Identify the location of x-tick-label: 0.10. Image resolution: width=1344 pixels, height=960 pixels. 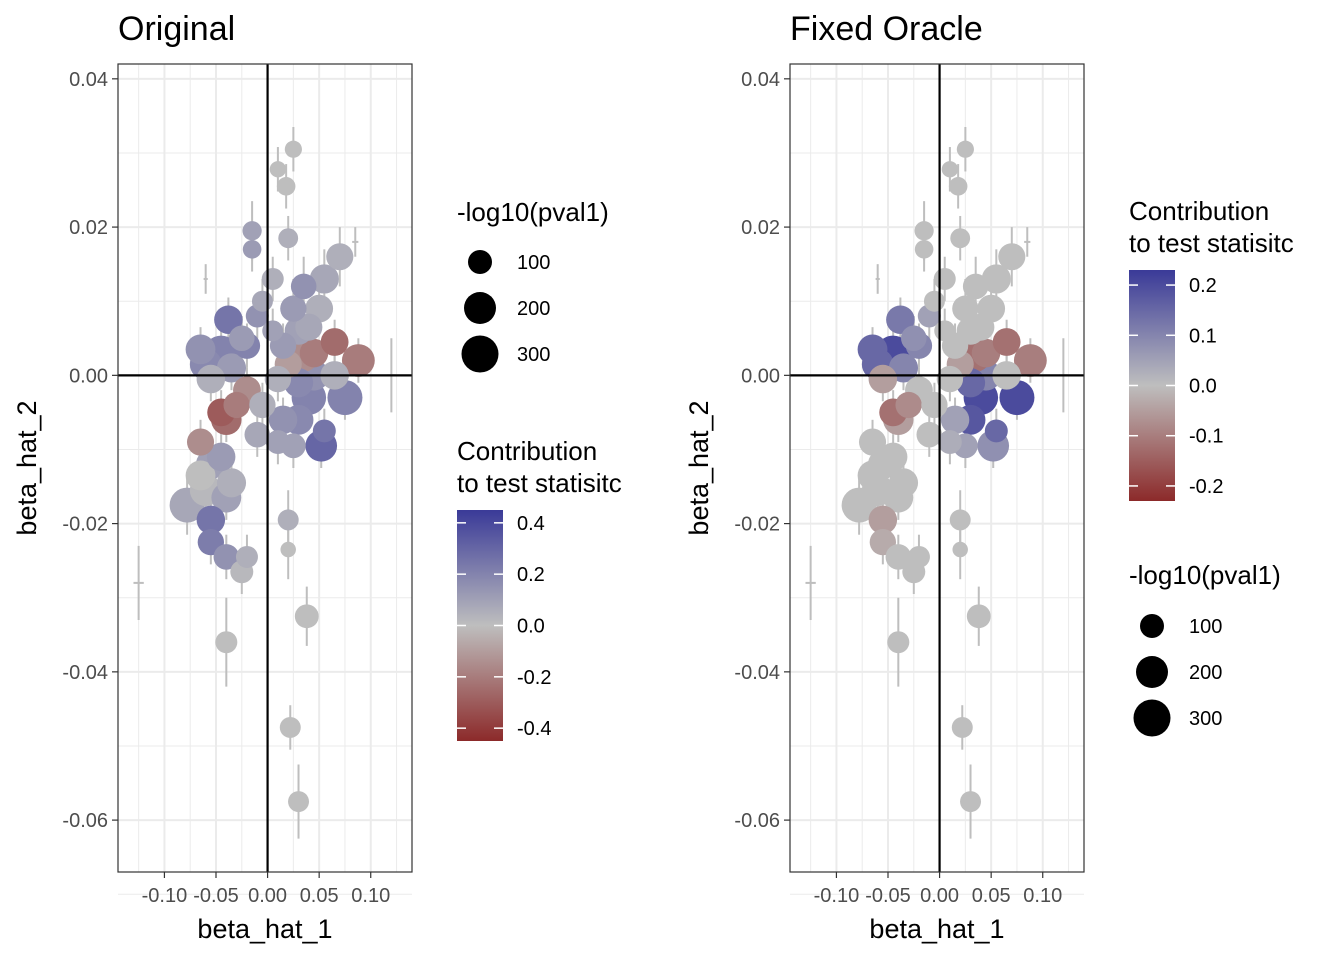
(1042, 896).